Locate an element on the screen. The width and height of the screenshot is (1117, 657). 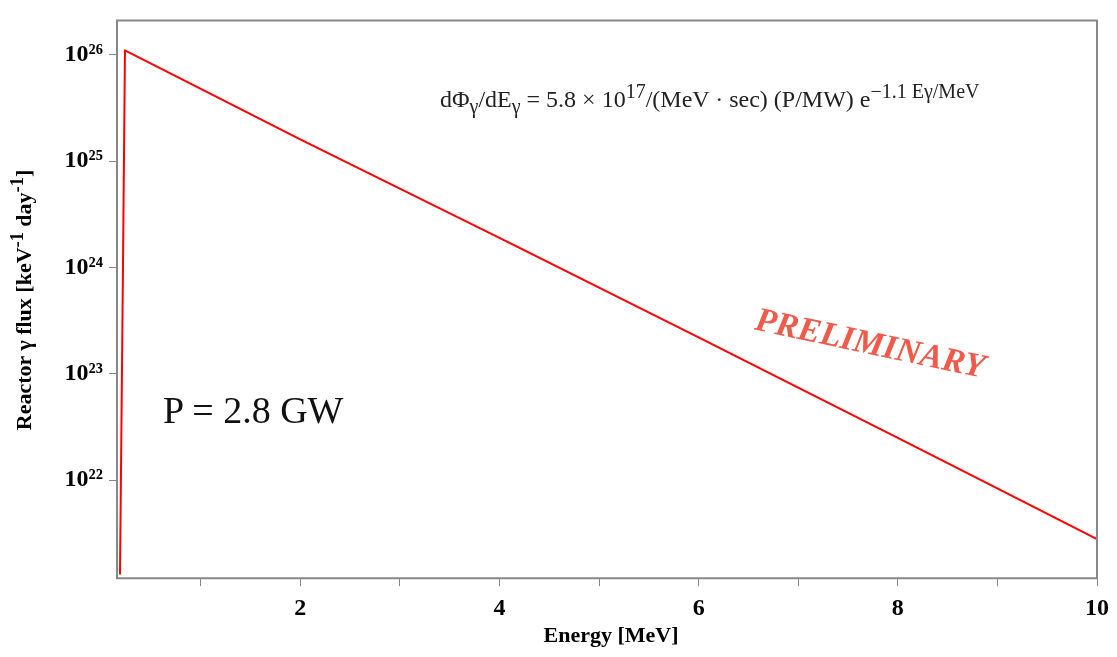
annotation: P = 2.8 GW is located at coordinates (253, 410).